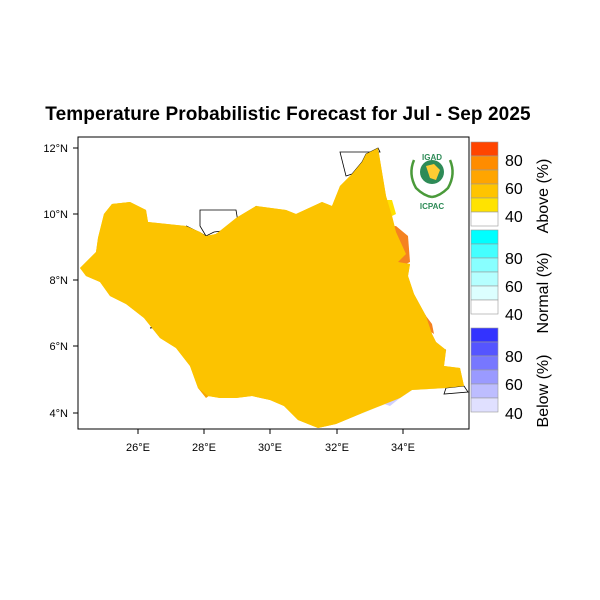  I want to click on legend-normal-label-80: 80, so click(514, 259).